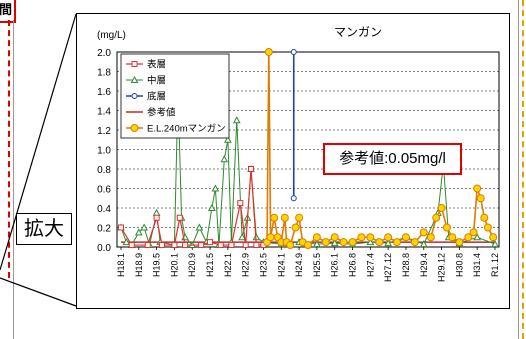 The width and height of the screenshot is (526, 339). I want to click on y-tick-label: 1.6, so click(104, 92).